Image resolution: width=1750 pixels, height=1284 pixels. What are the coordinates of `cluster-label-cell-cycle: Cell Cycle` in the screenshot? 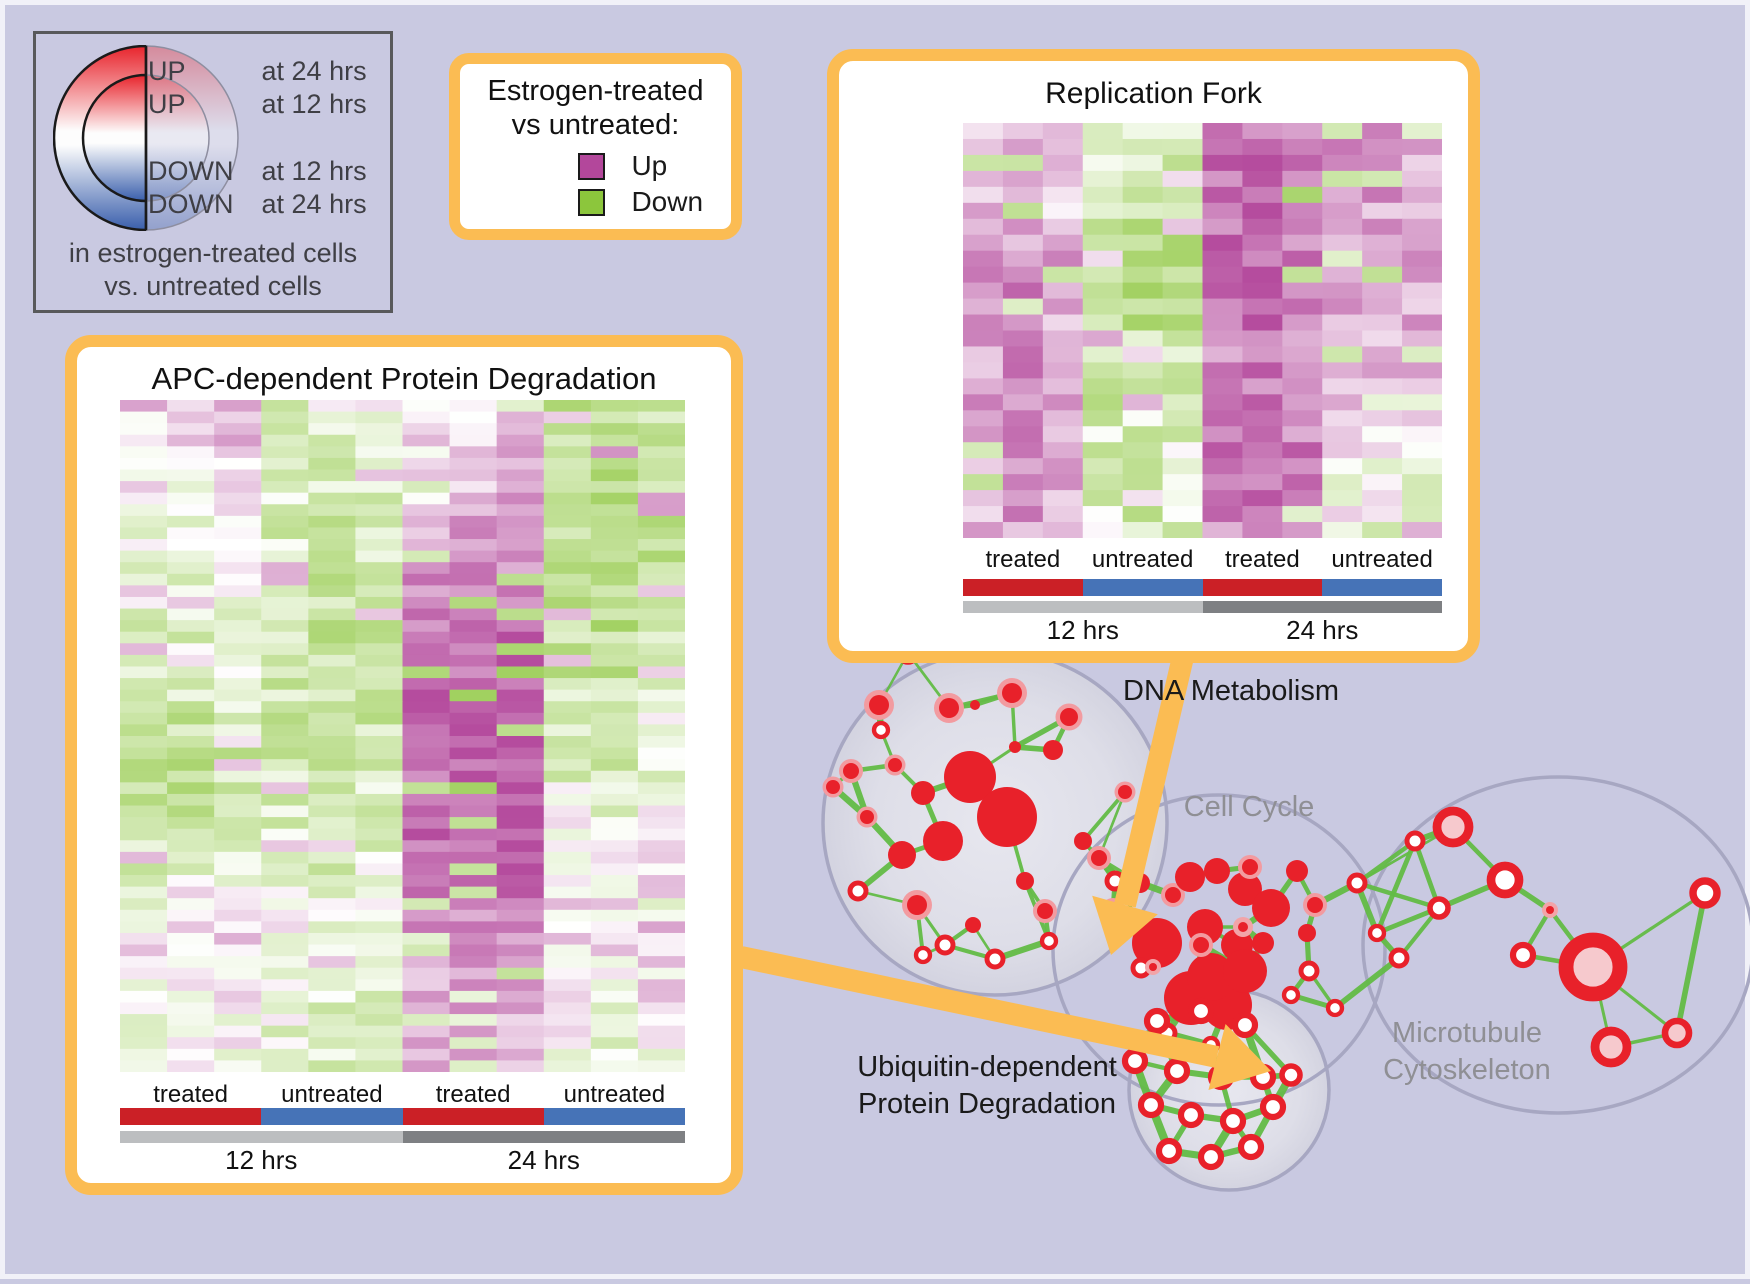 It's located at (1249, 807).